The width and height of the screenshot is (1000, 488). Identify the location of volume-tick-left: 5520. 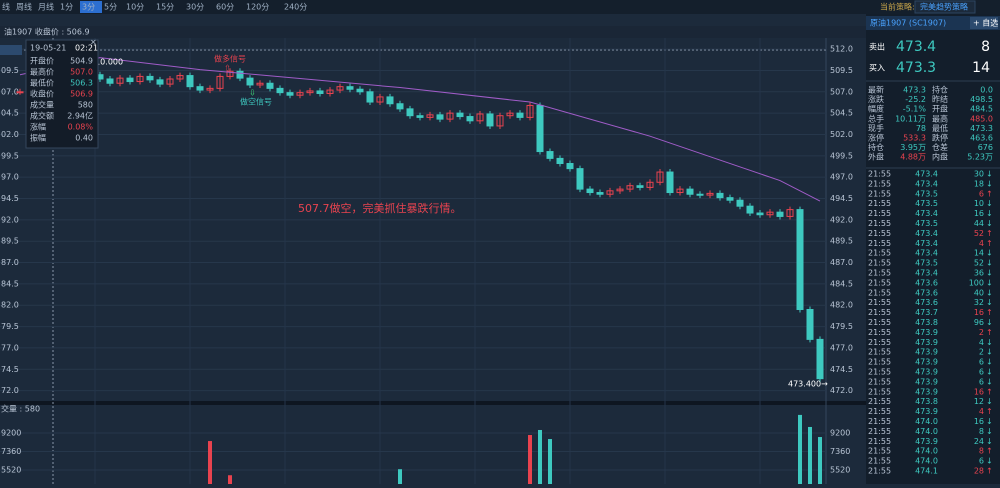
(11, 470).